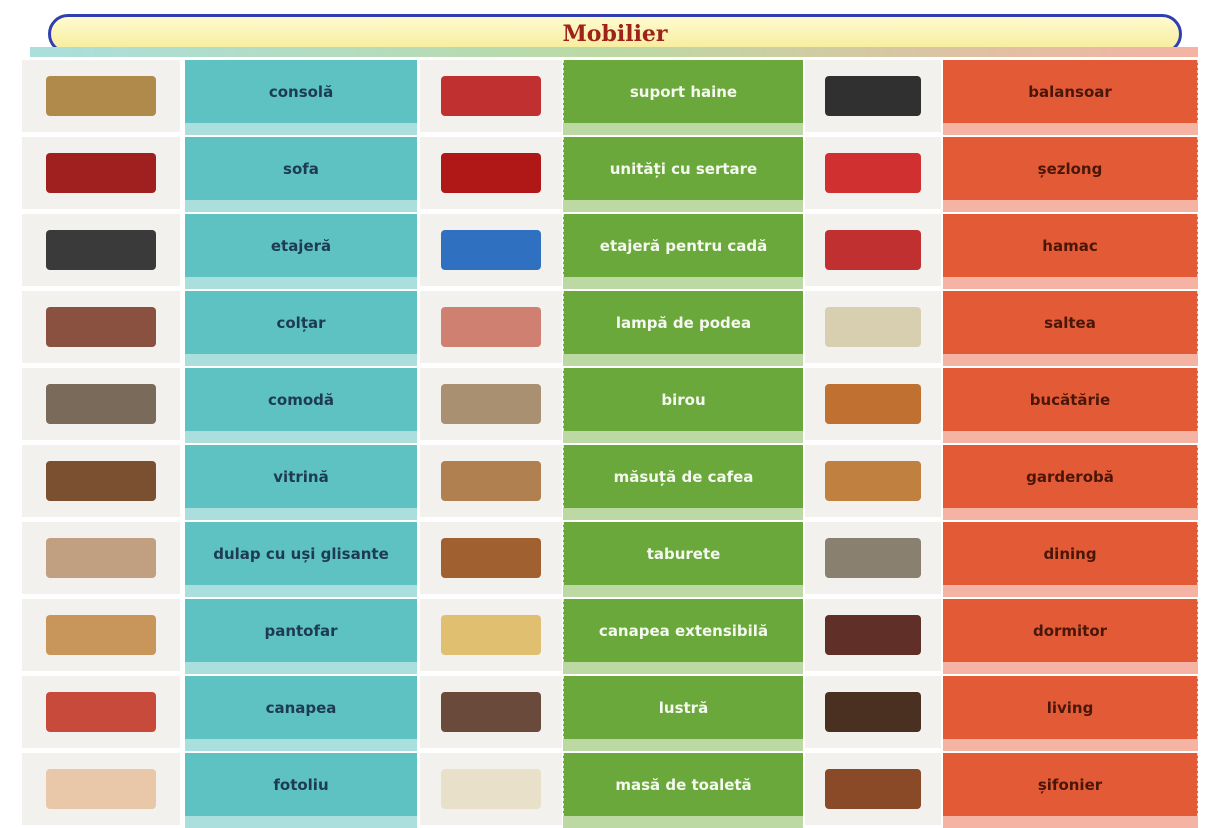 The width and height of the screenshot is (1206, 828). I want to click on item-label: colțar, so click(301, 322).